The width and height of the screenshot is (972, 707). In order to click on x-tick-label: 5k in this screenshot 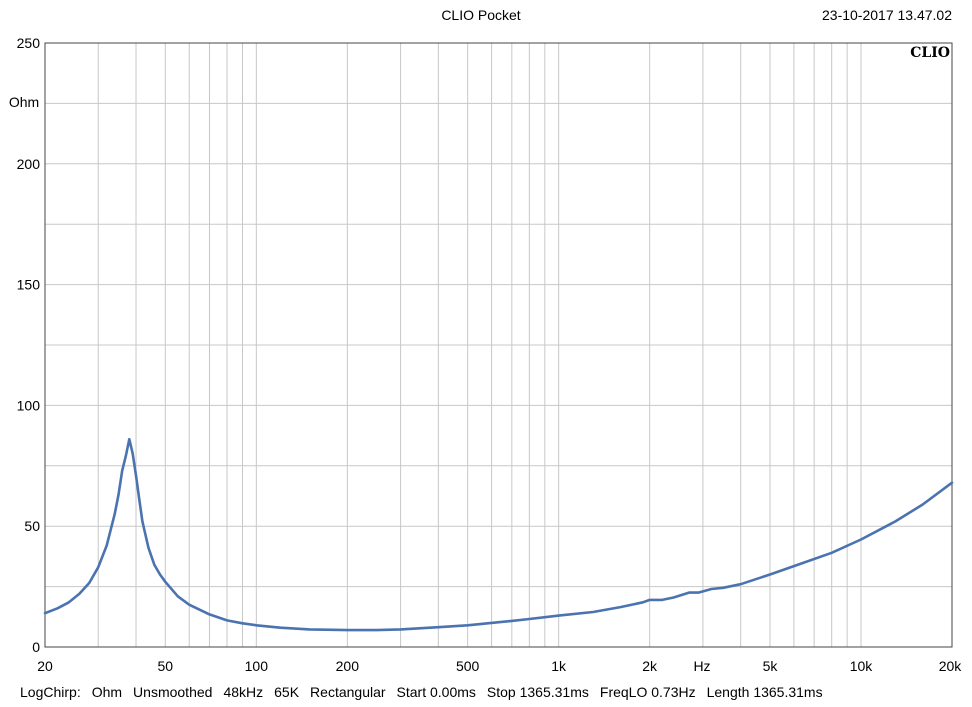, I will do `click(771, 666)`.